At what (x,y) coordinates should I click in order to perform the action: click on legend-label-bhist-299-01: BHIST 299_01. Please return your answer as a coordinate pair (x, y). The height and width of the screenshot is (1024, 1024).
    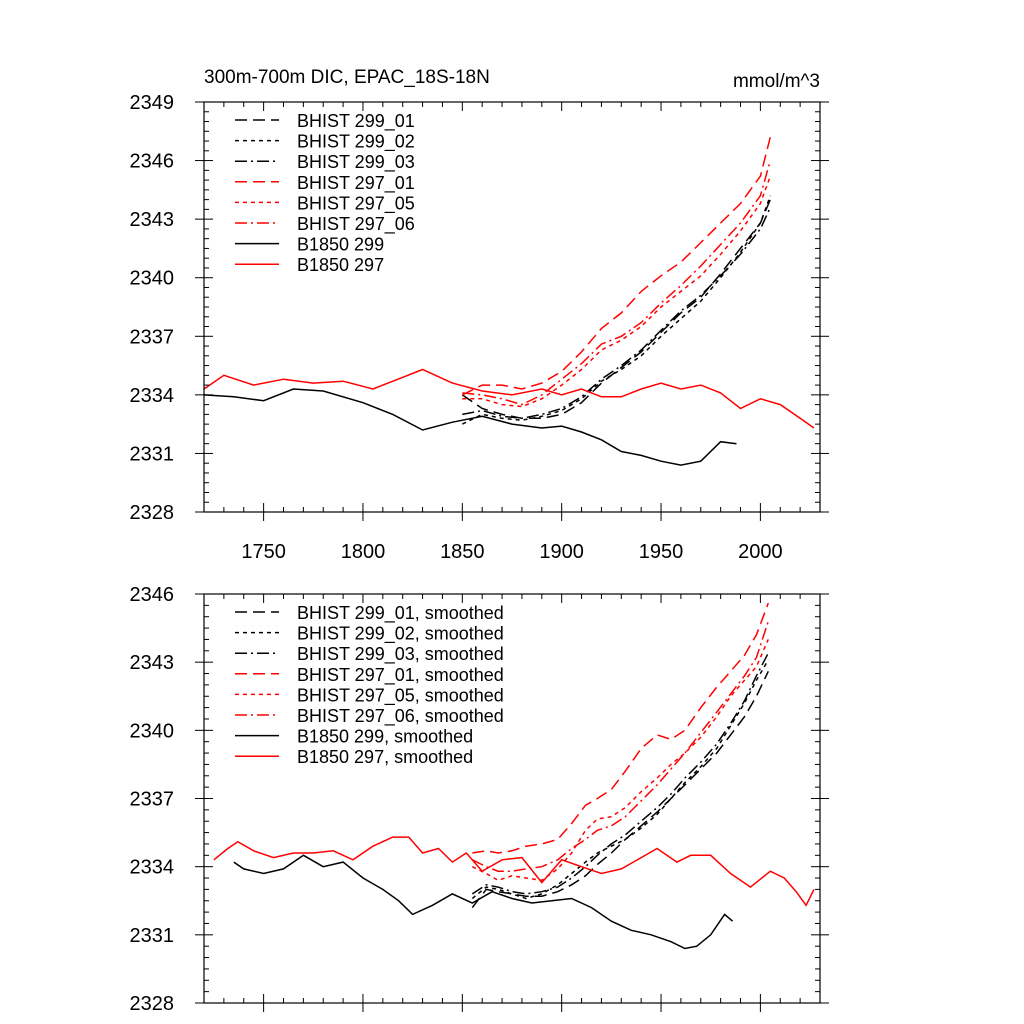
    Looking at the image, I should click on (356, 121).